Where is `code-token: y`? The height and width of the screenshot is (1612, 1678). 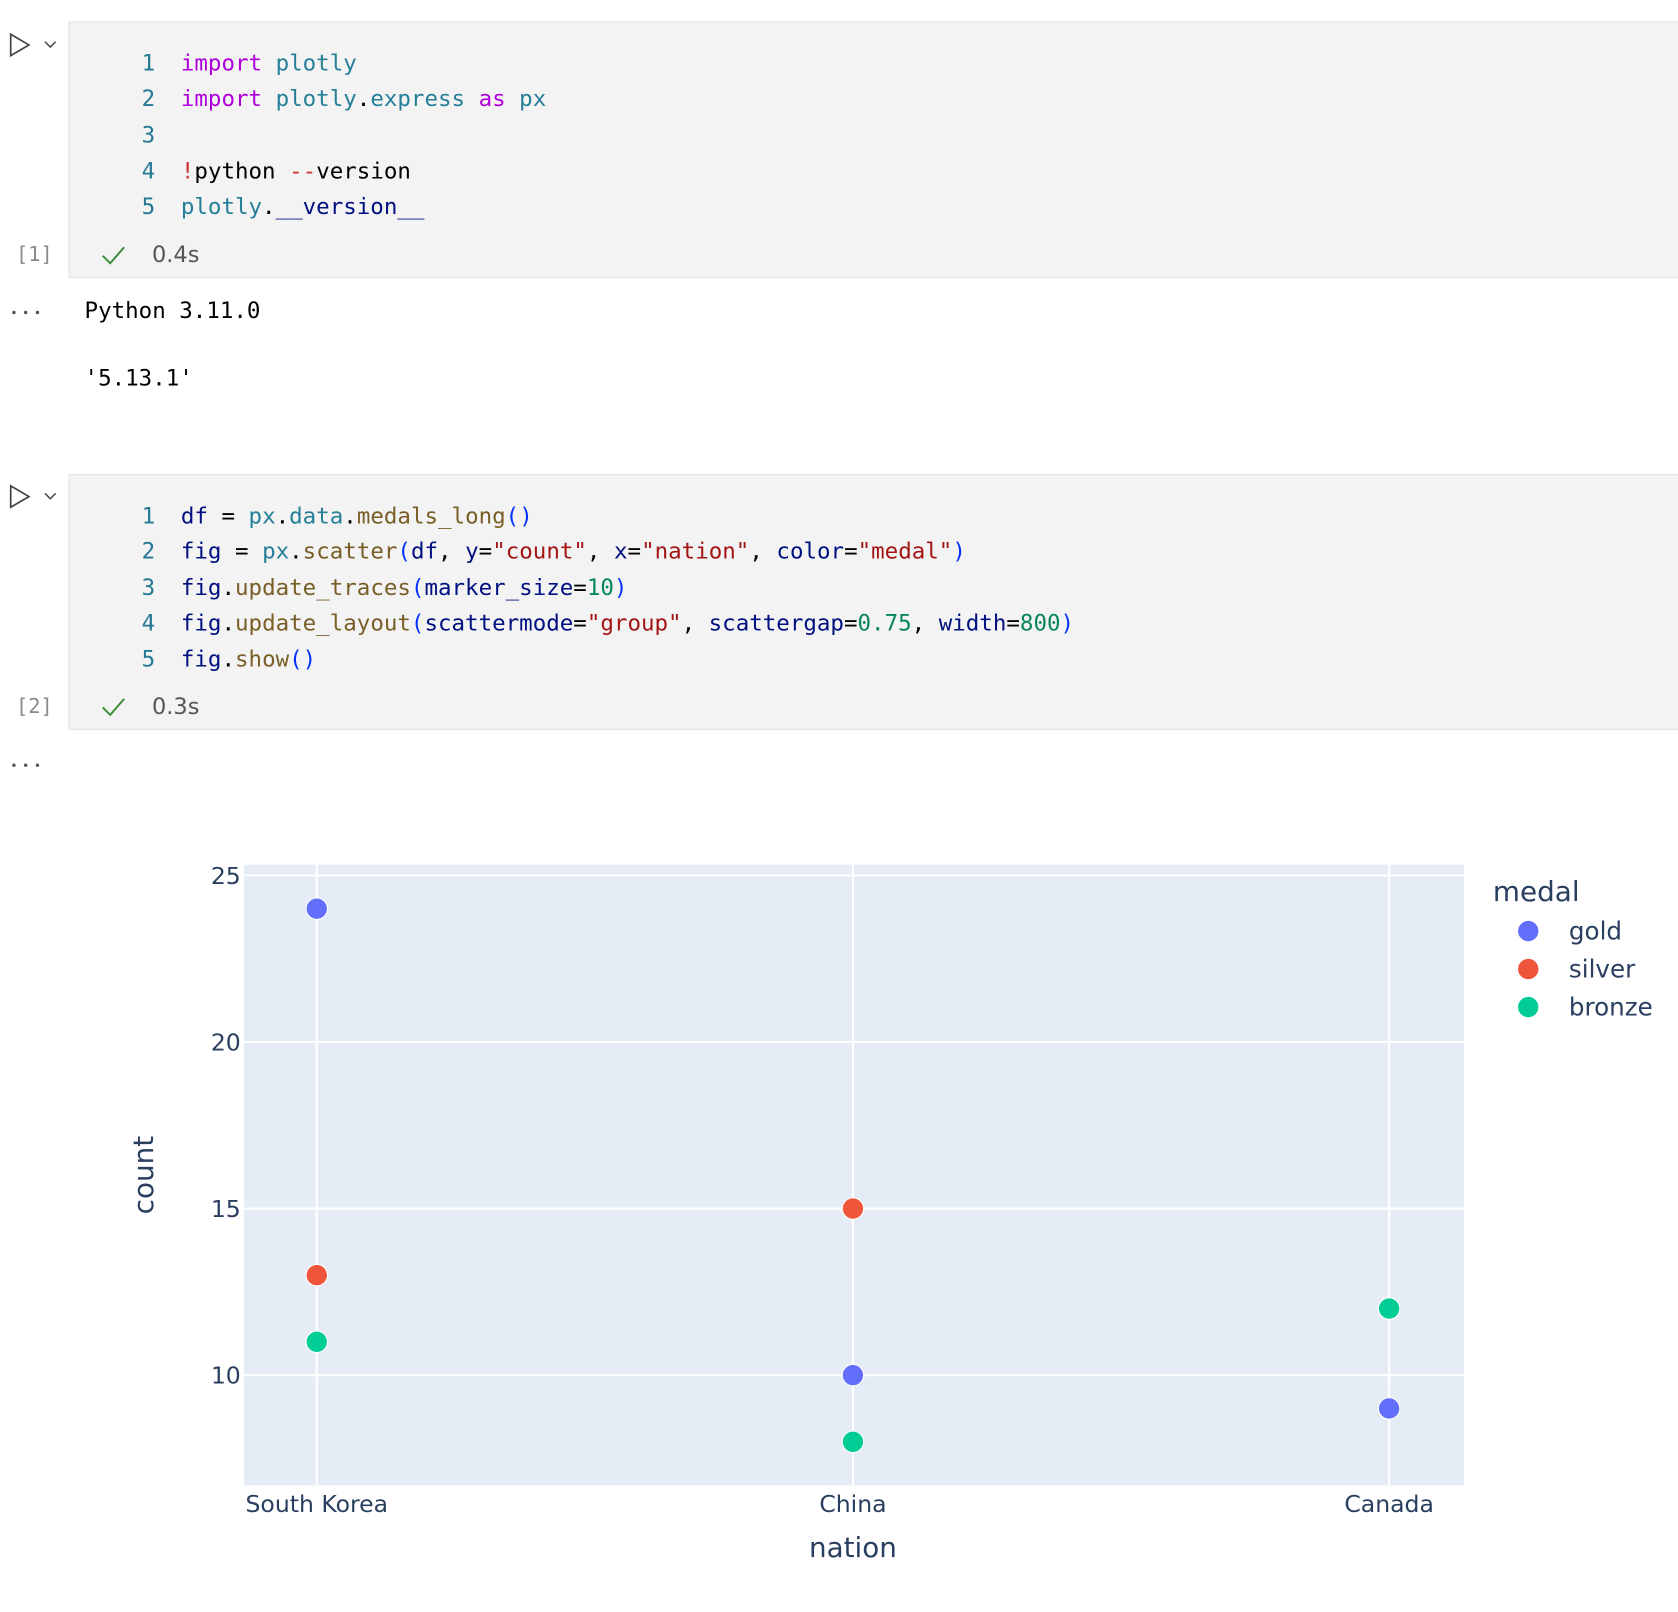 code-token: y is located at coordinates (472, 551).